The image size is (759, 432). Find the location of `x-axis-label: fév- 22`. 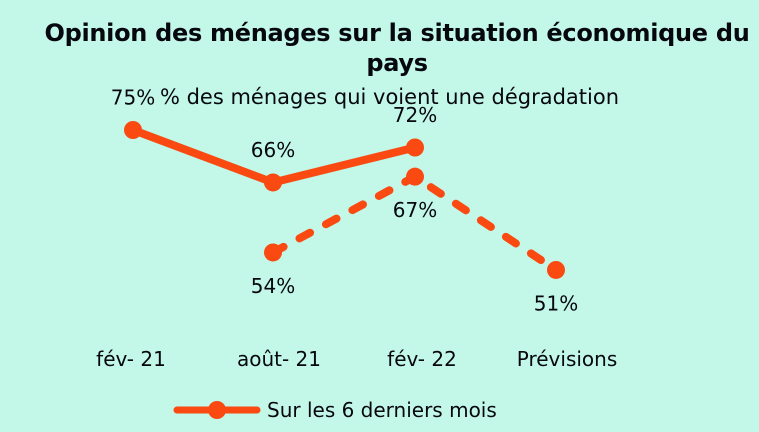

x-axis-label: fév- 22 is located at coordinates (422, 359).